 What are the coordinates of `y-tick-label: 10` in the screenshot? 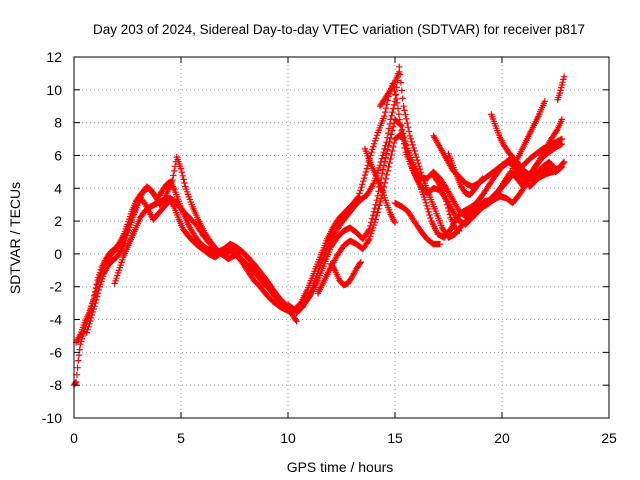 It's located at (54, 90).